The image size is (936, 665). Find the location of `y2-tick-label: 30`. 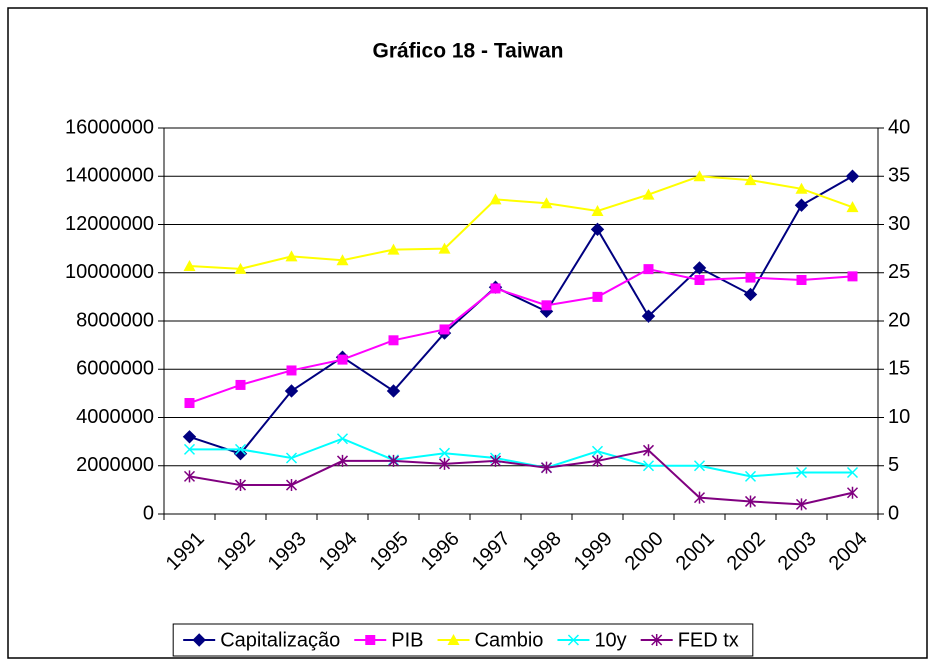

y2-tick-label: 30 is located at coordinates (899, 224).